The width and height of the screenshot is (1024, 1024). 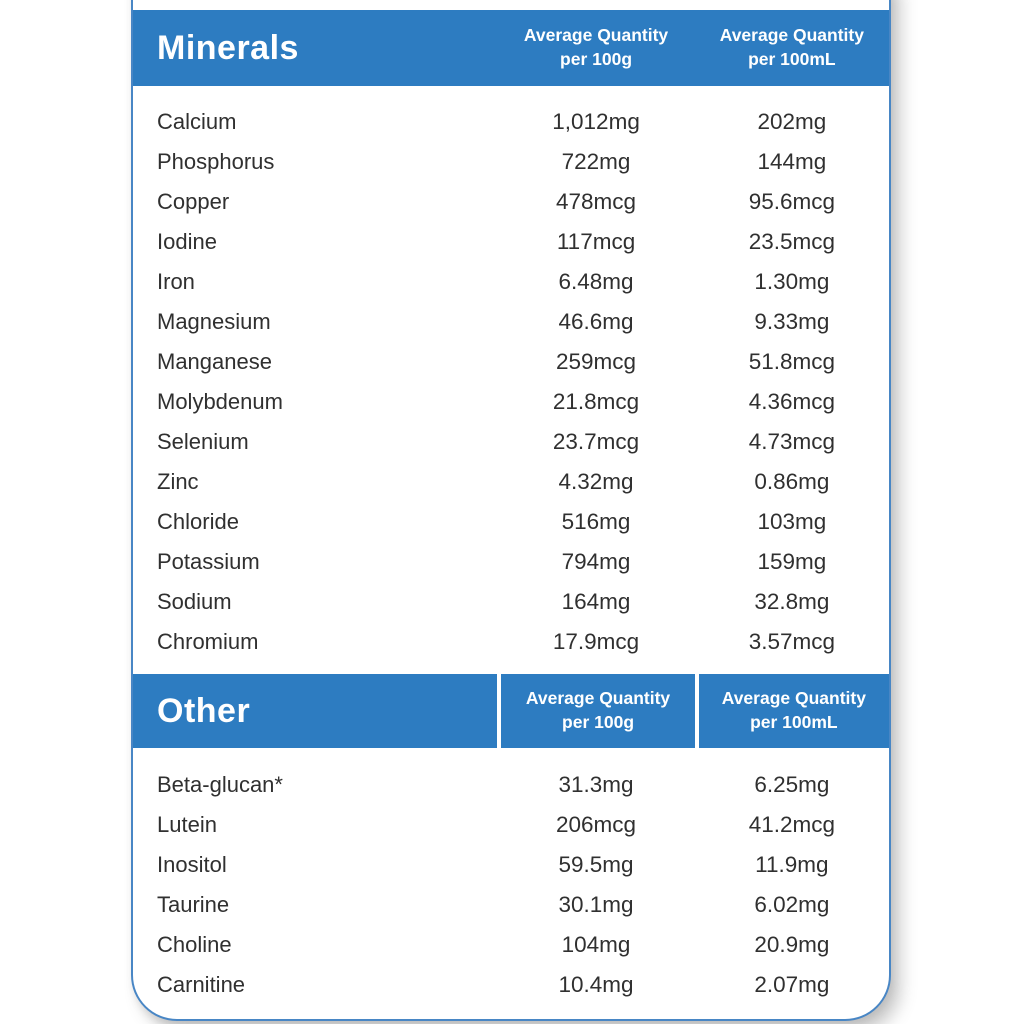 What do you see at coordinates (511, 162) in the screenshot?
I see `table-row-phosphorus: Phosphorus 722mg 144mg` at bounding box center [511, 162].